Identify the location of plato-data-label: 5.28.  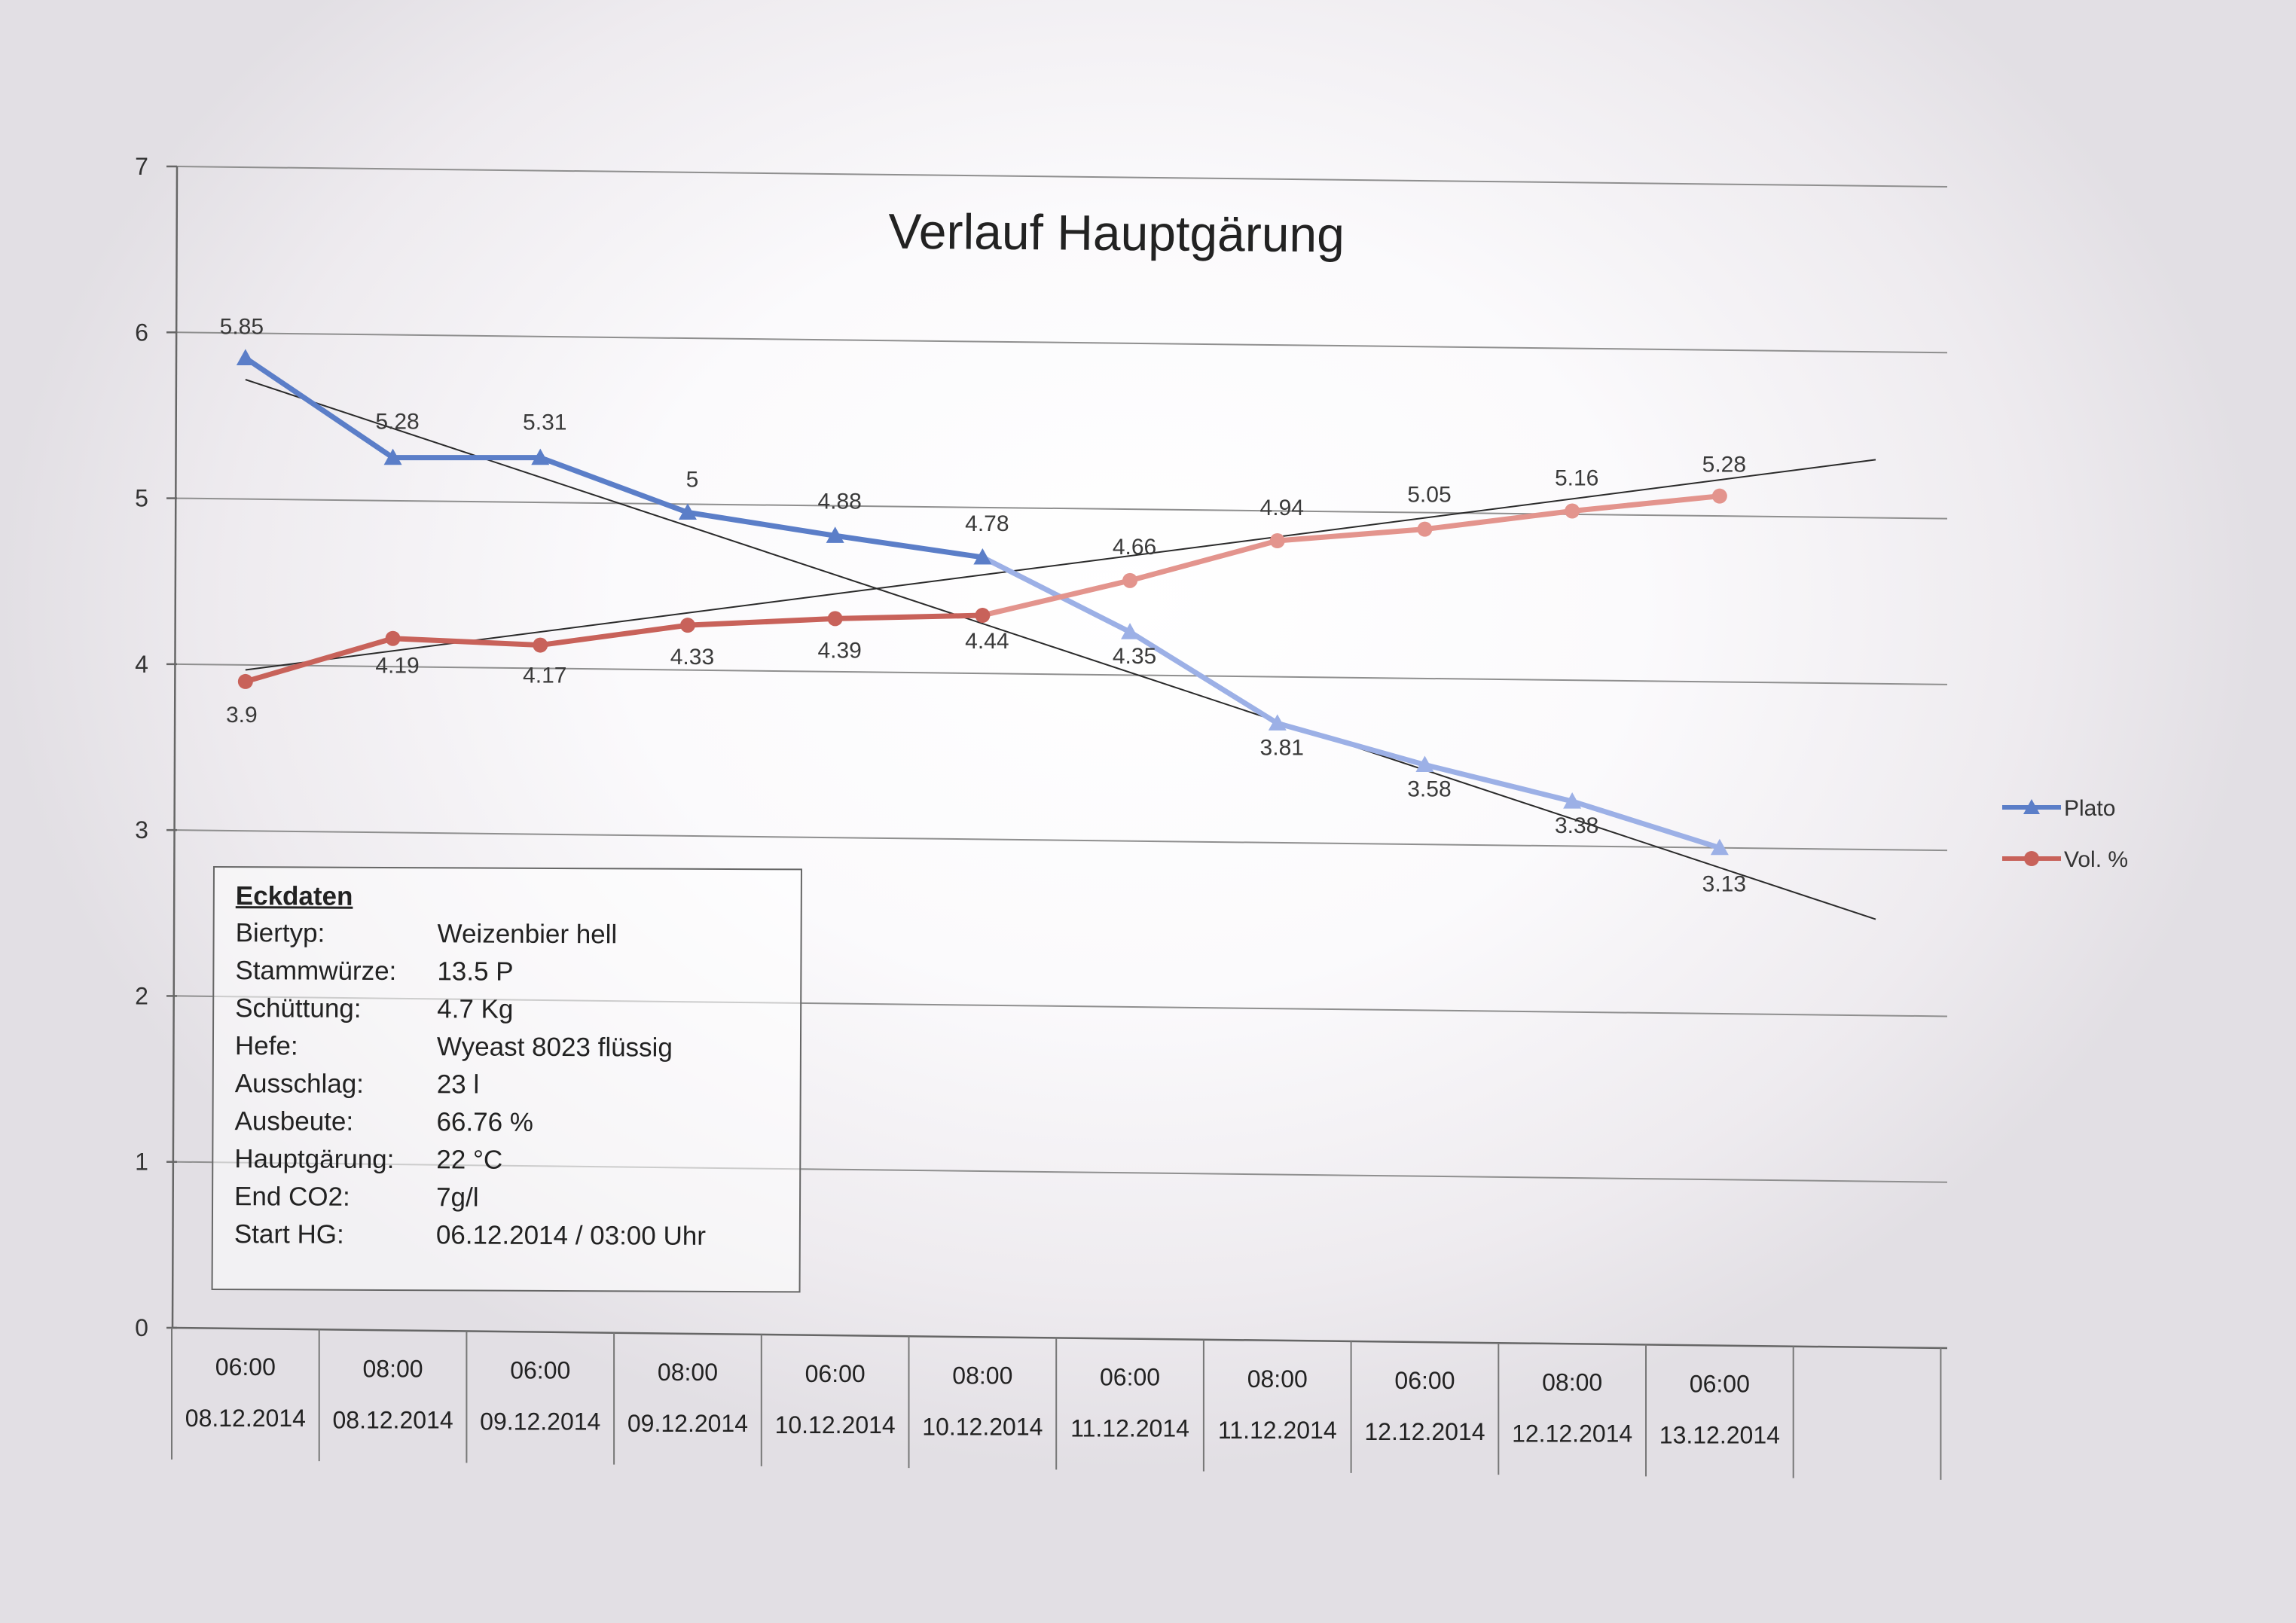
(397, 422).